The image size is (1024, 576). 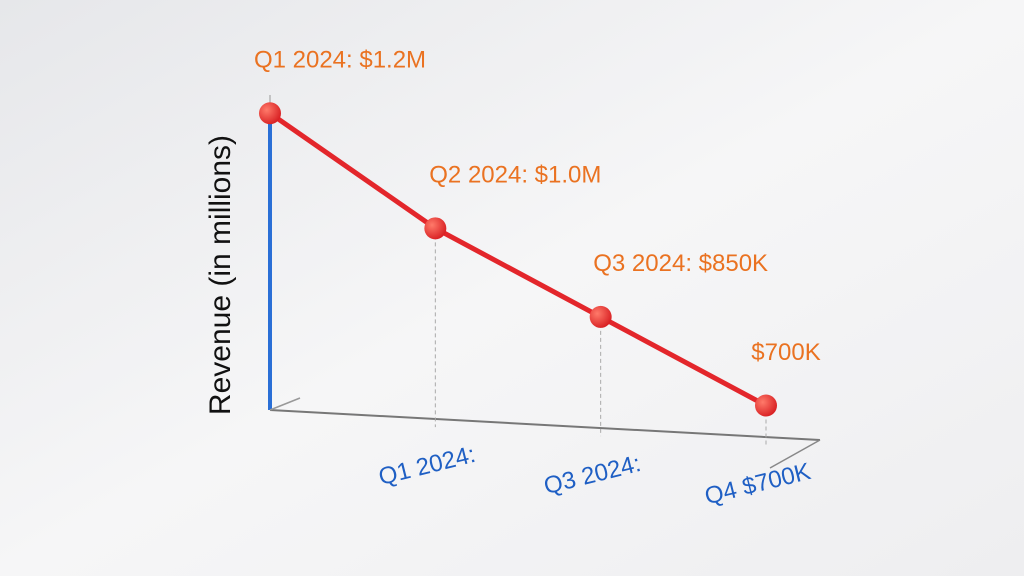 I want to click on value-label: Q3 2024: $850K, so click(x=680, y=263).